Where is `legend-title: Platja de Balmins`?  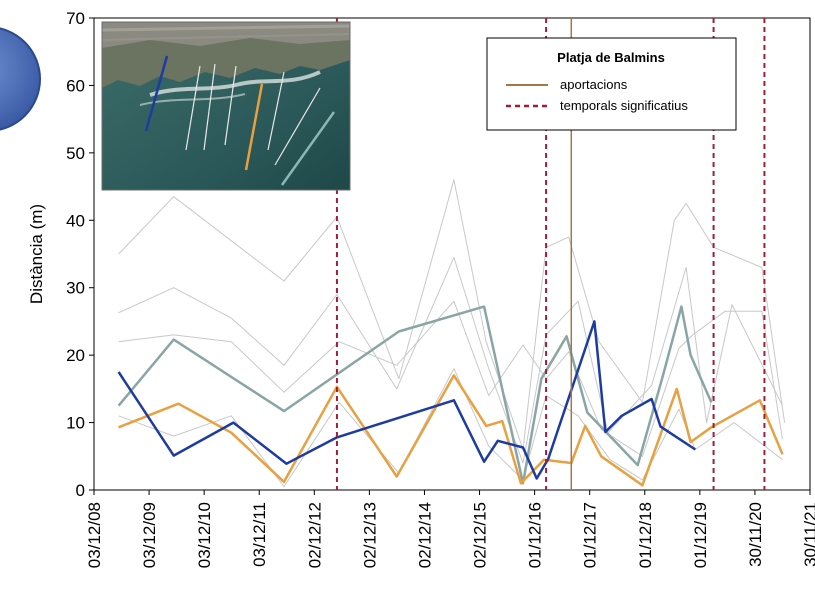
legend-title: Platja de Balmins is located at coordinates (611, 57).